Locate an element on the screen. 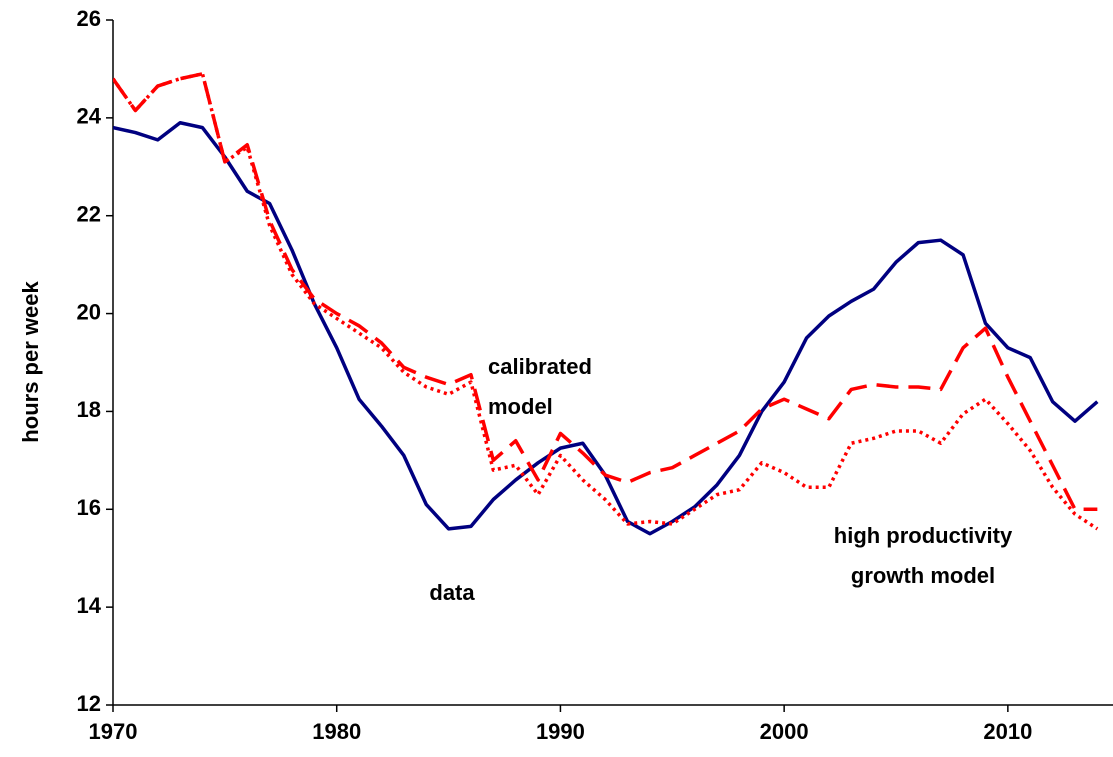 This screenshot has width=1113, height=757. x-tick-label: 1970 is located at coordinates (113, 731).